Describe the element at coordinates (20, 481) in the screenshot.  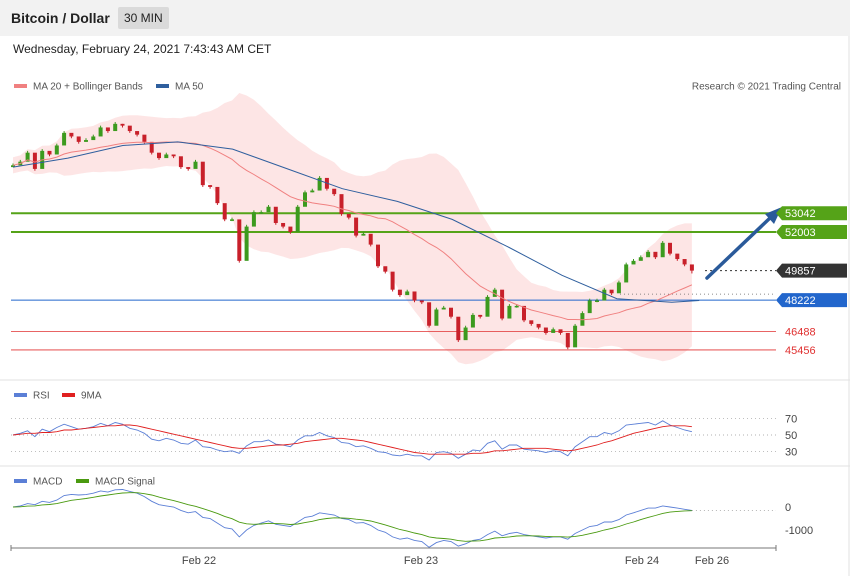
I see `legend-swatch-macd` at that location.